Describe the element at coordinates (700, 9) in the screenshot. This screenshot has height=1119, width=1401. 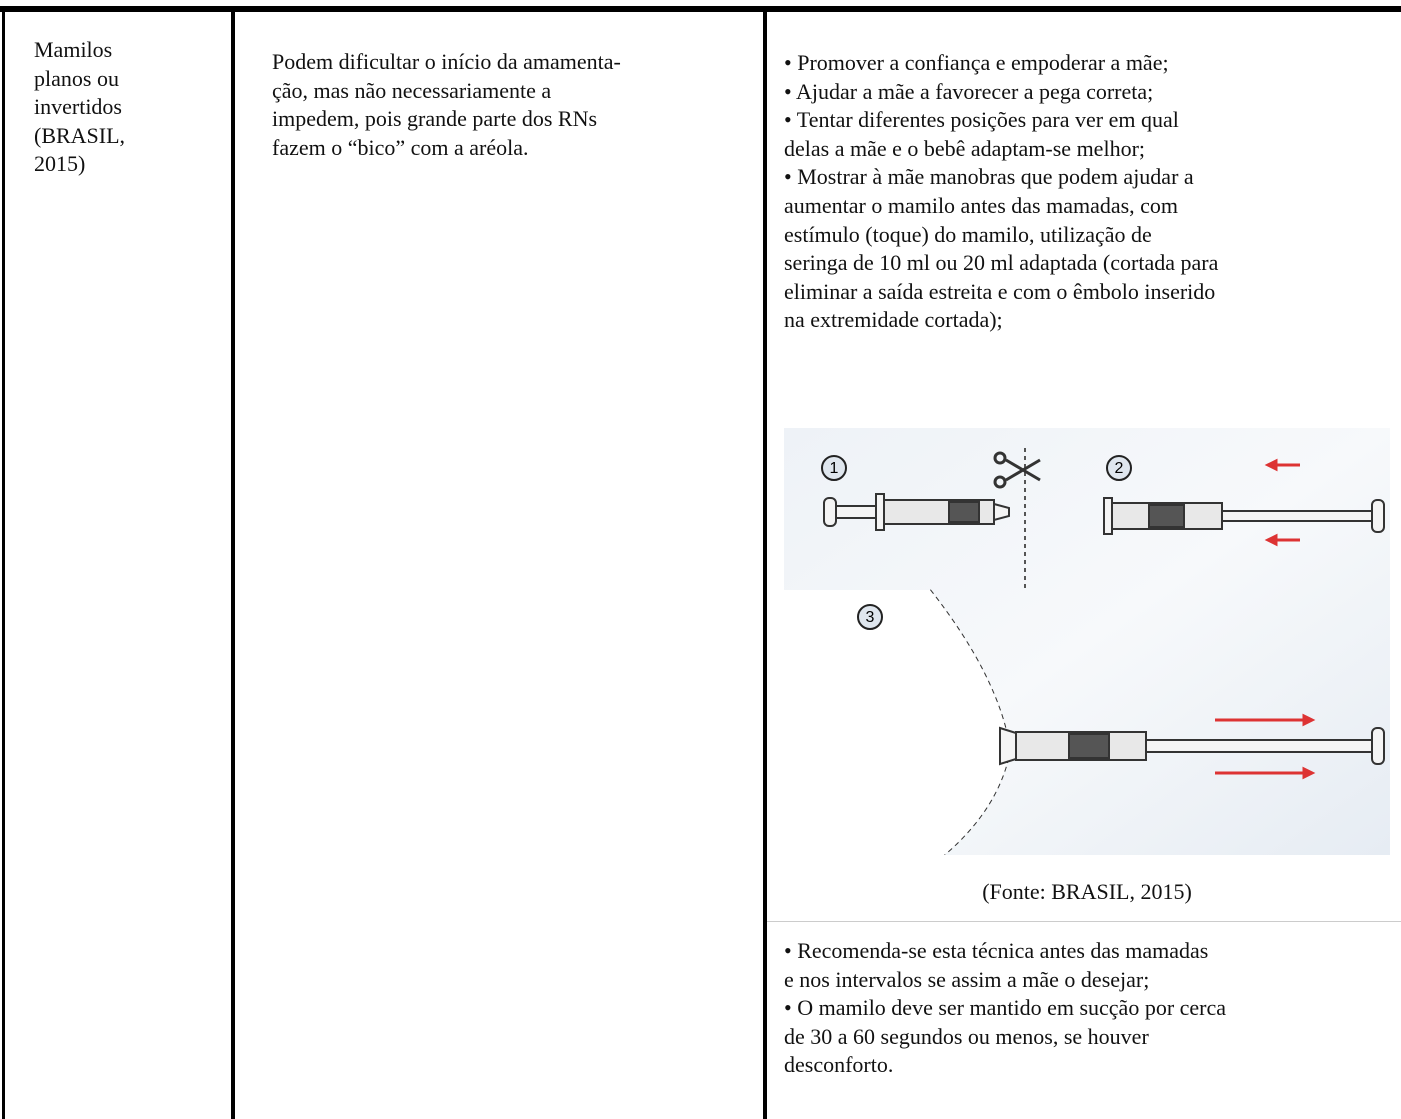
I see `top-border` at that location.